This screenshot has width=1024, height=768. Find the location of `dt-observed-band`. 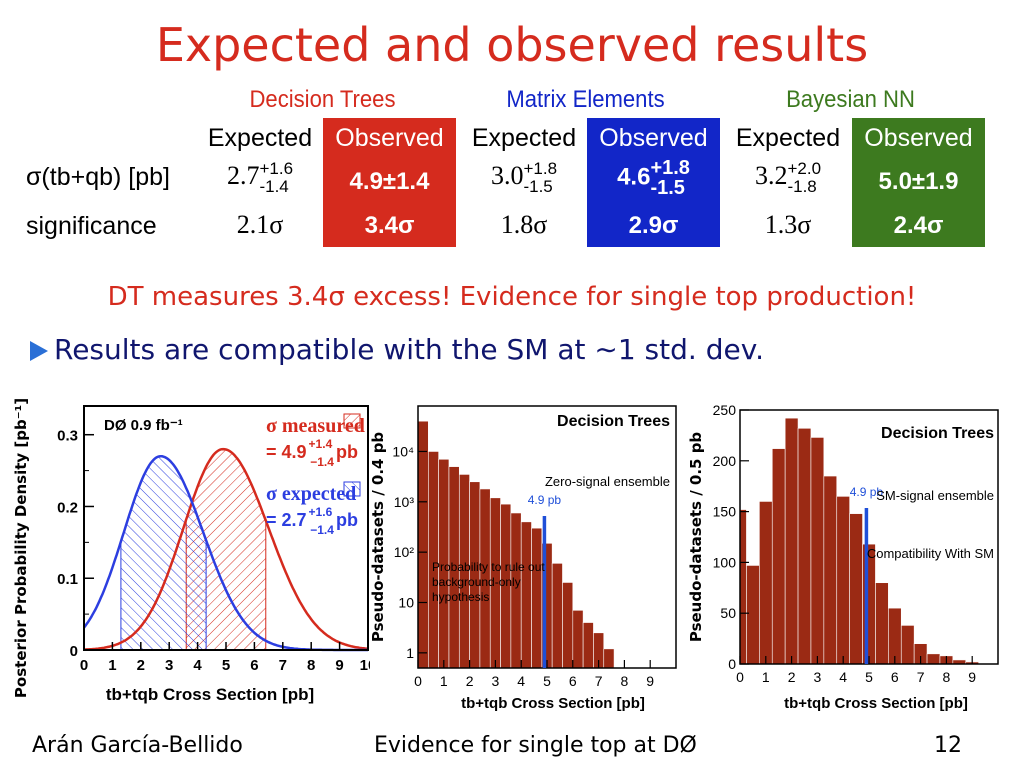

dt-observed-band is located at coordinates (389, 182).